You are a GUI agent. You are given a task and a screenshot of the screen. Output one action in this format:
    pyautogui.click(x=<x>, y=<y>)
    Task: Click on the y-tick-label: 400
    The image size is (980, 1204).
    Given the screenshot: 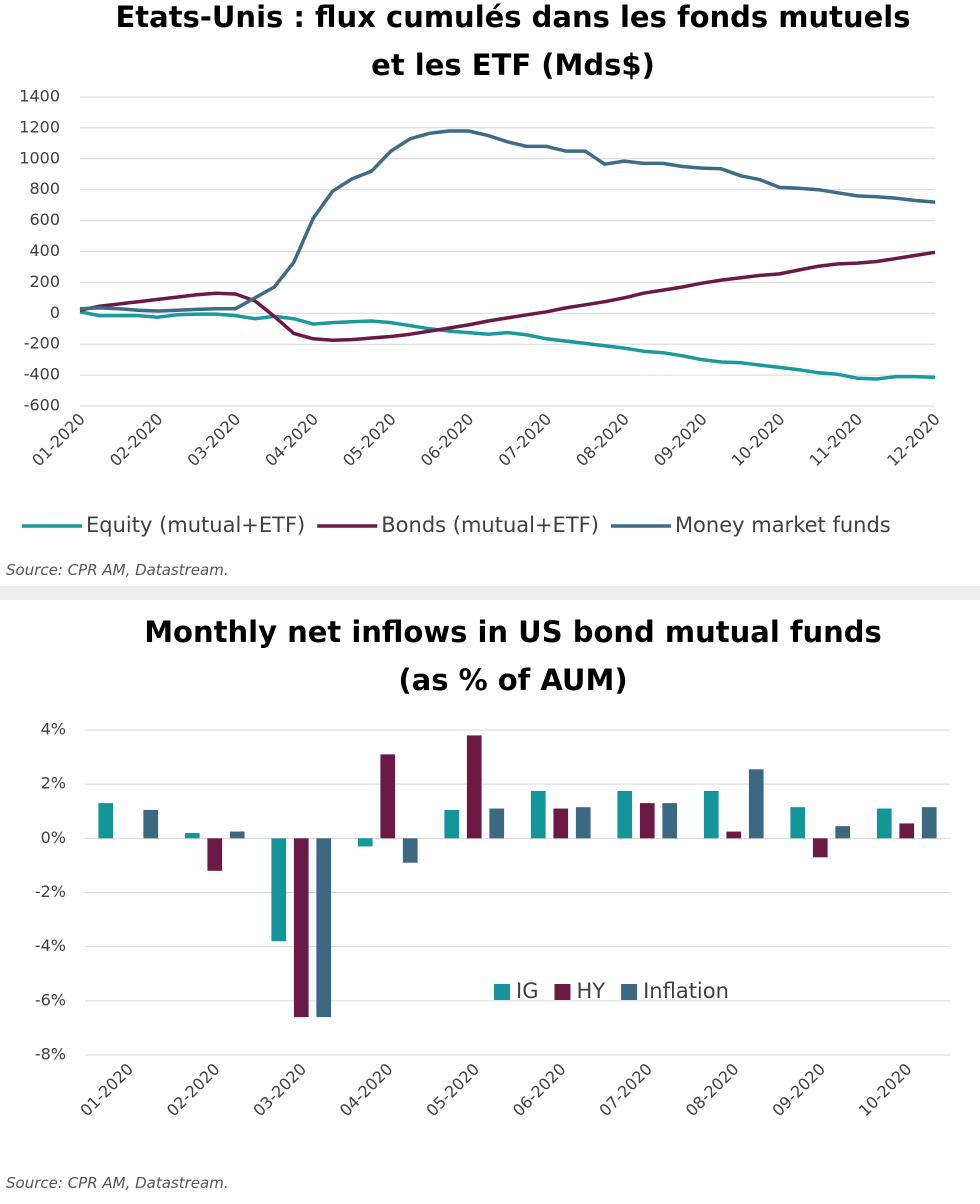 What is the action you would take?
    pyautogui.click(x=44, y=250)
    